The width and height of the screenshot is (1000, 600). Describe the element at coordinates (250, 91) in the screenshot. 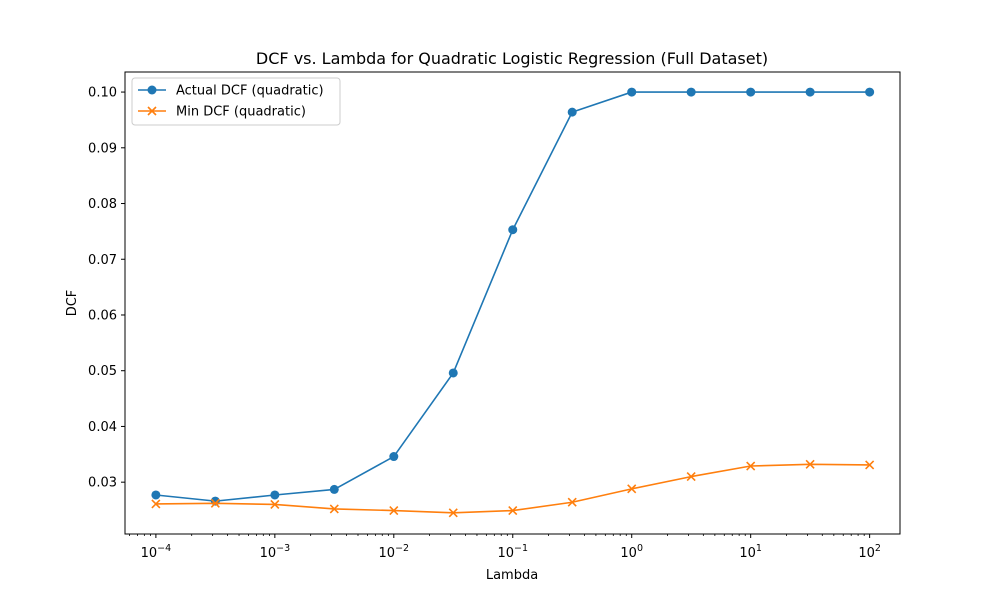

I see `legend-label: Actual DCF (quadratic)` at that location.